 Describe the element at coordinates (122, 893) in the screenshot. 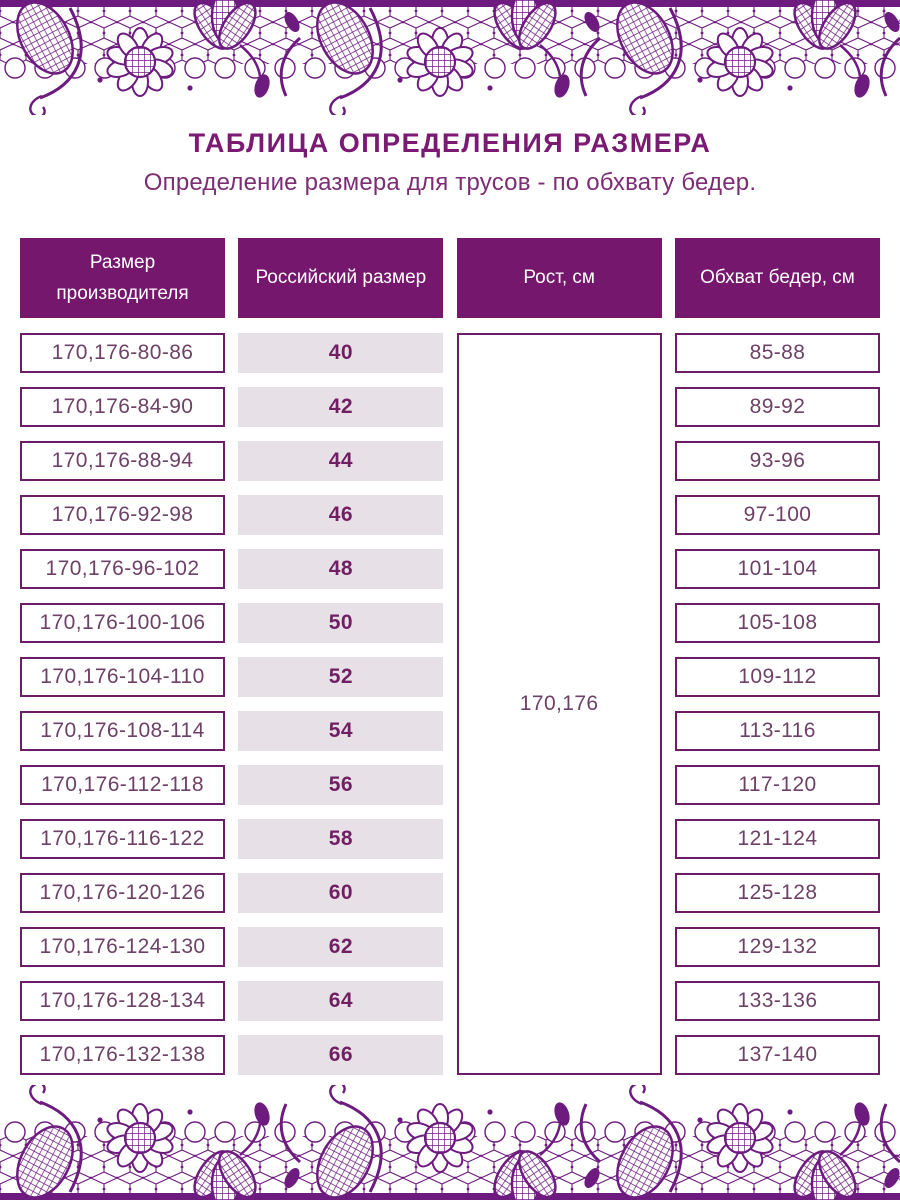

I see `manufacturer-size-cell: 170,176-120-126` at that location.